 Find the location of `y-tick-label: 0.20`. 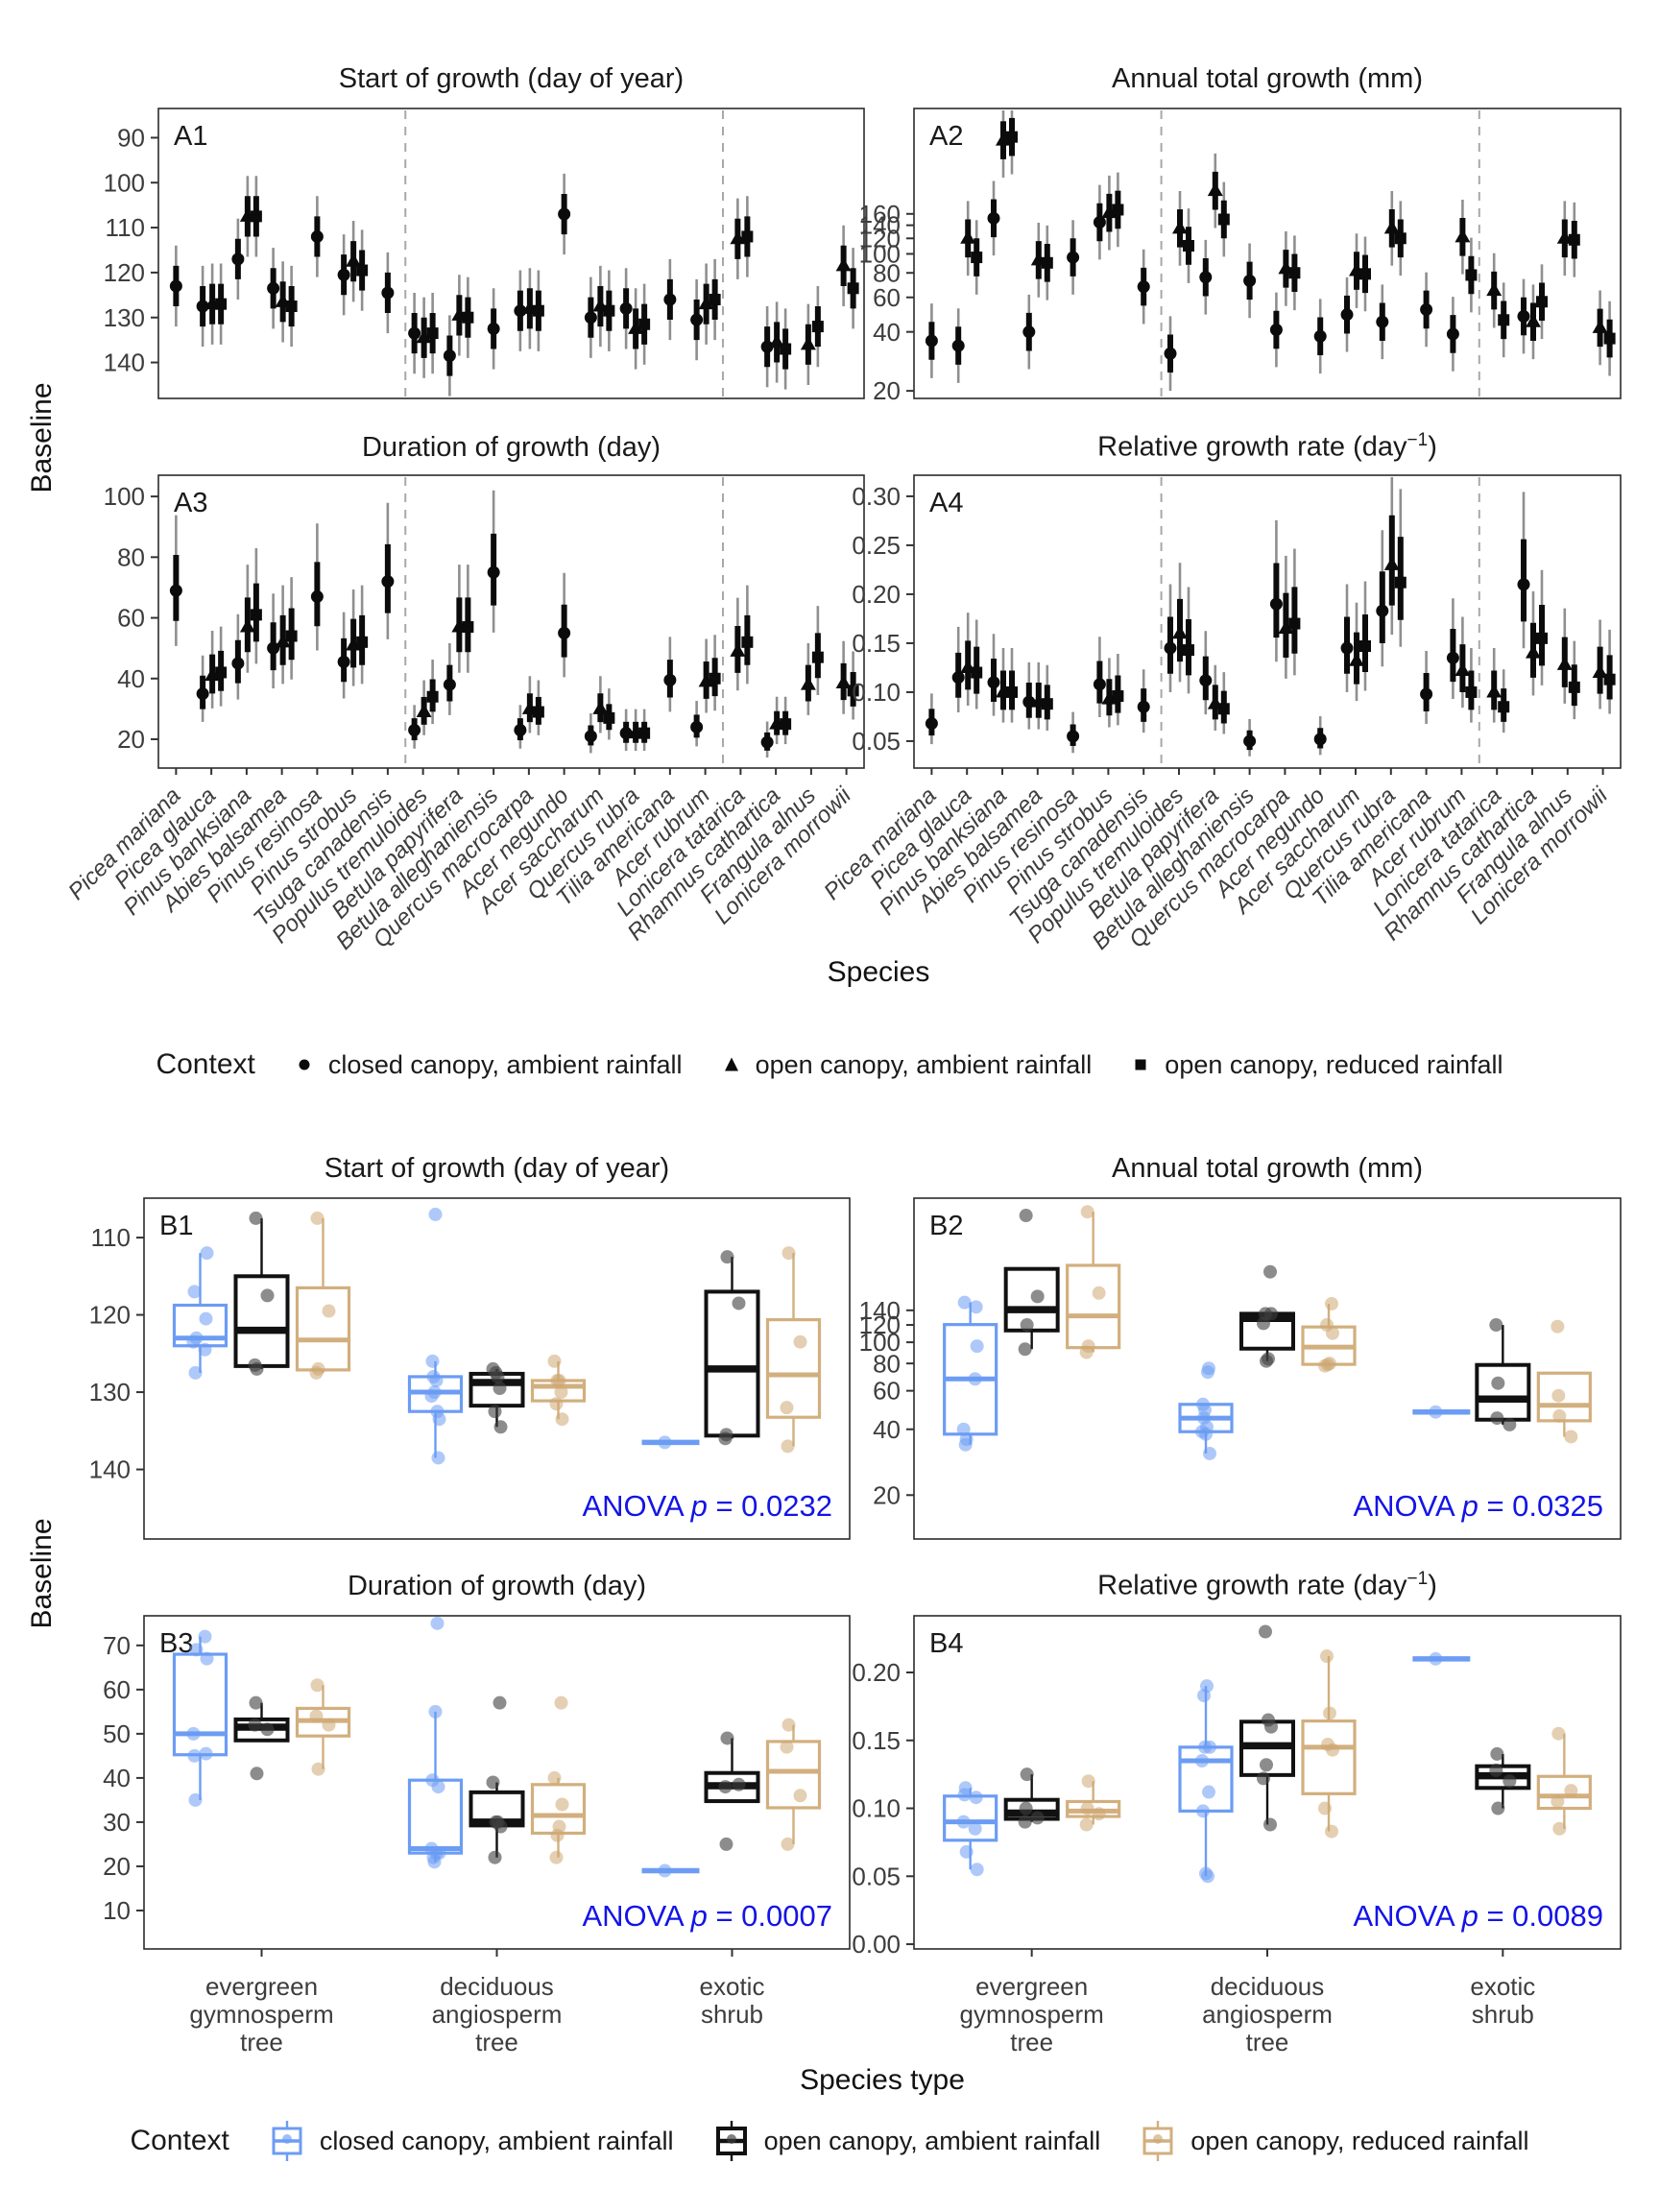

y-tick-label: 0.20 is located at coordinates (876, 594).